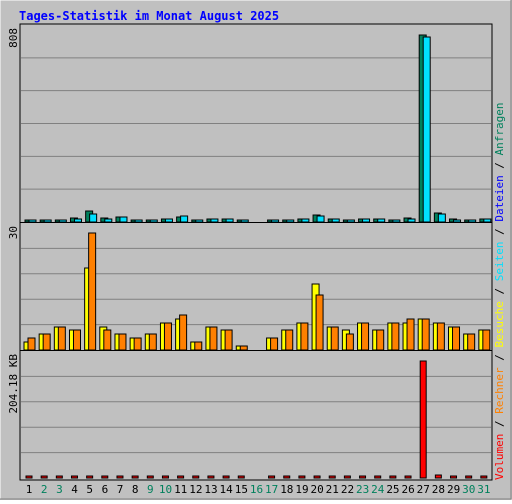 This screenshot has width=512, height=504. I want to click on x-tick-label: 16, so click(256, 489).